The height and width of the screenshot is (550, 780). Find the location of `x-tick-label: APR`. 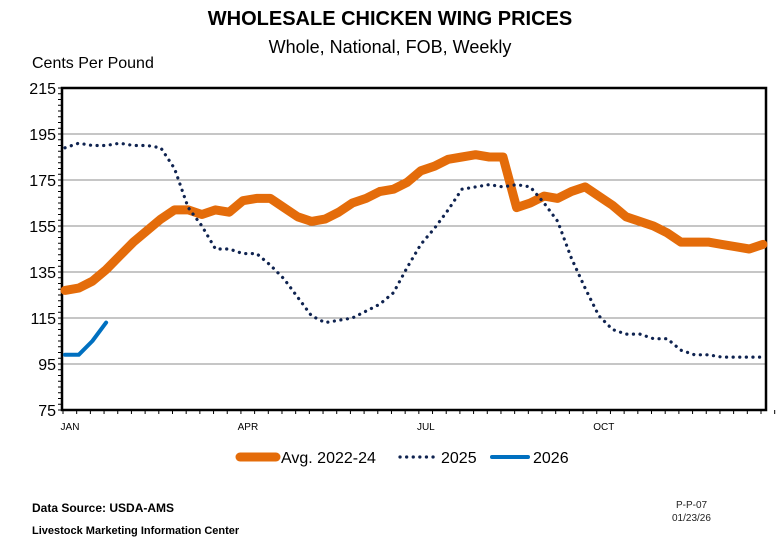

x-tick-label: APR is located at coordinates (248, 427).